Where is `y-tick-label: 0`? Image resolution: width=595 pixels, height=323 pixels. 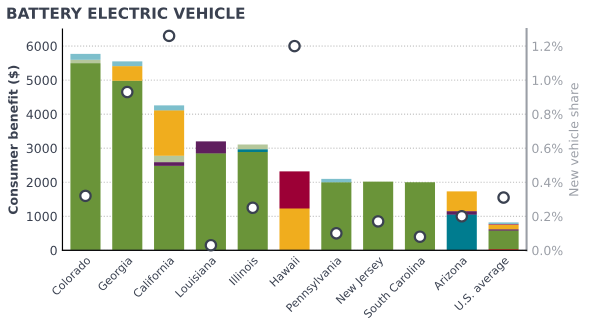
y-tick-label: 0 is located at coordinates (53, 251).